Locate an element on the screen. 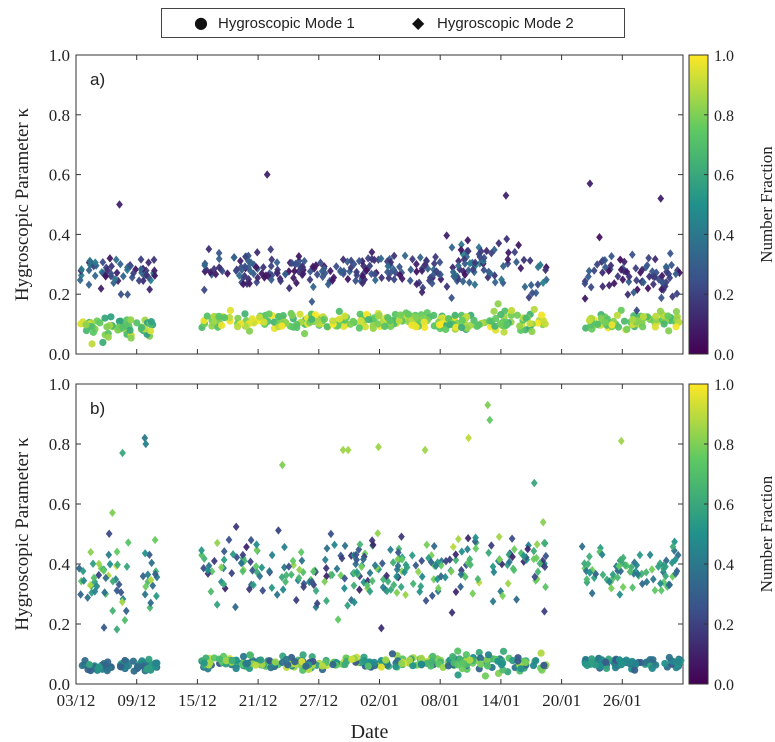 The height and width of the screenshot is (742, 775). colorbar-tick-label: 0.0 is located at coordinates (724, 355).